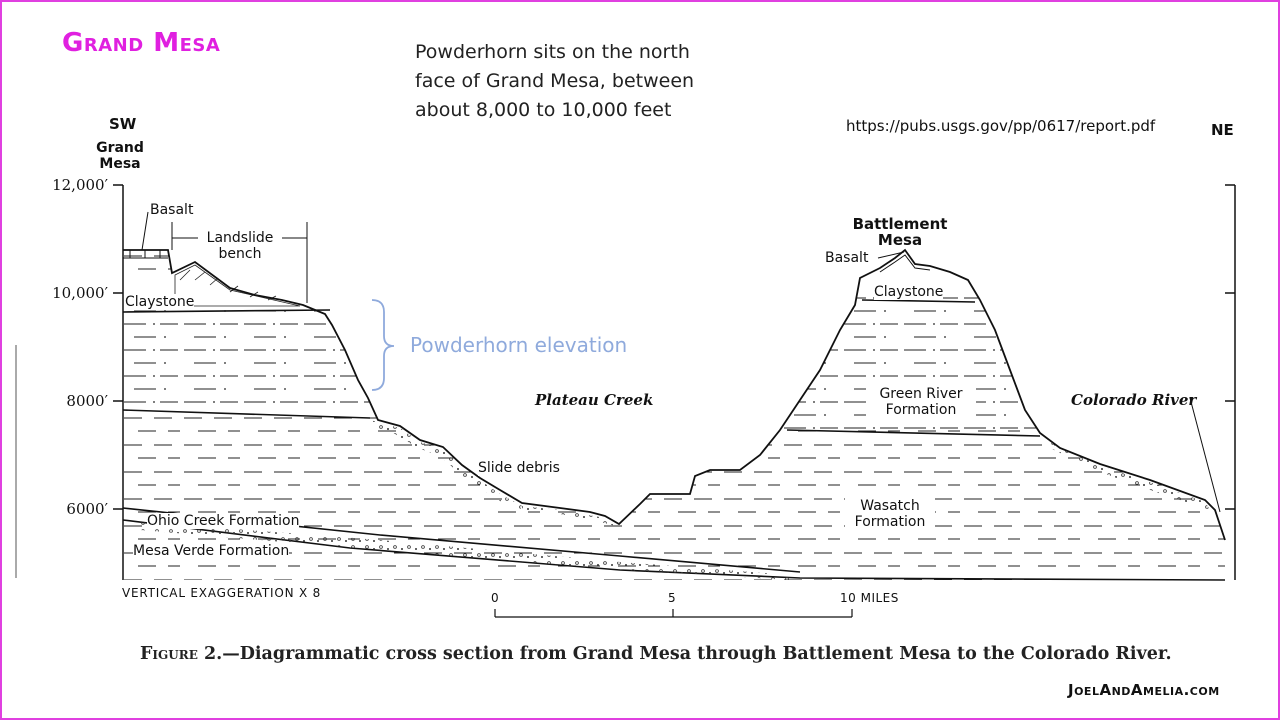 The height and width of the screenshot is (720, 1280). Describe the element at coordinates (890, 514) in the screenshot. I see `wasatch-label: Wasatch Formation` at that location.